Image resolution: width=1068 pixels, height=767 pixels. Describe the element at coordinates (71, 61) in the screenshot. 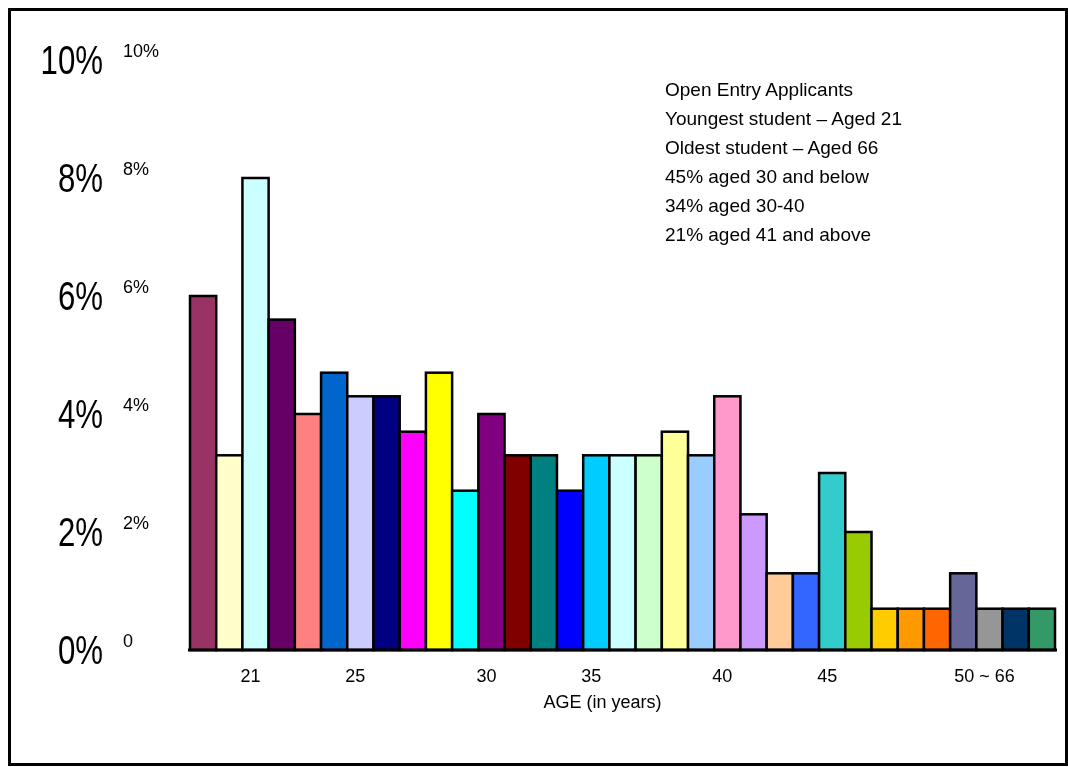

I see `y-tick-label: 10%` at that location.